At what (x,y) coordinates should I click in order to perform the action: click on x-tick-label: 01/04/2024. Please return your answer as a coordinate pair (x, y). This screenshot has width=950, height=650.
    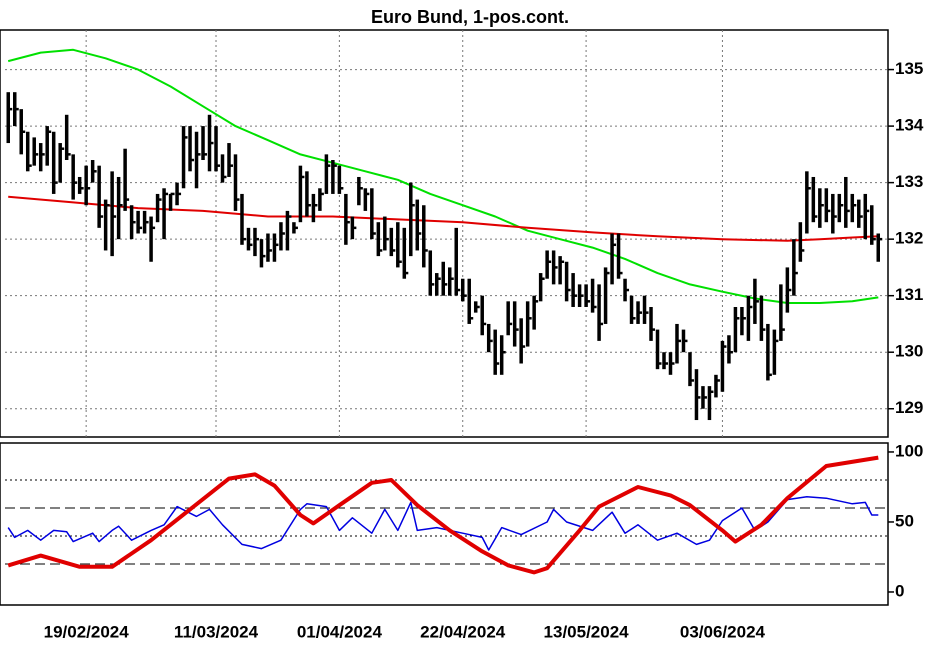
    Looking at the image, I should click on (340, 631).